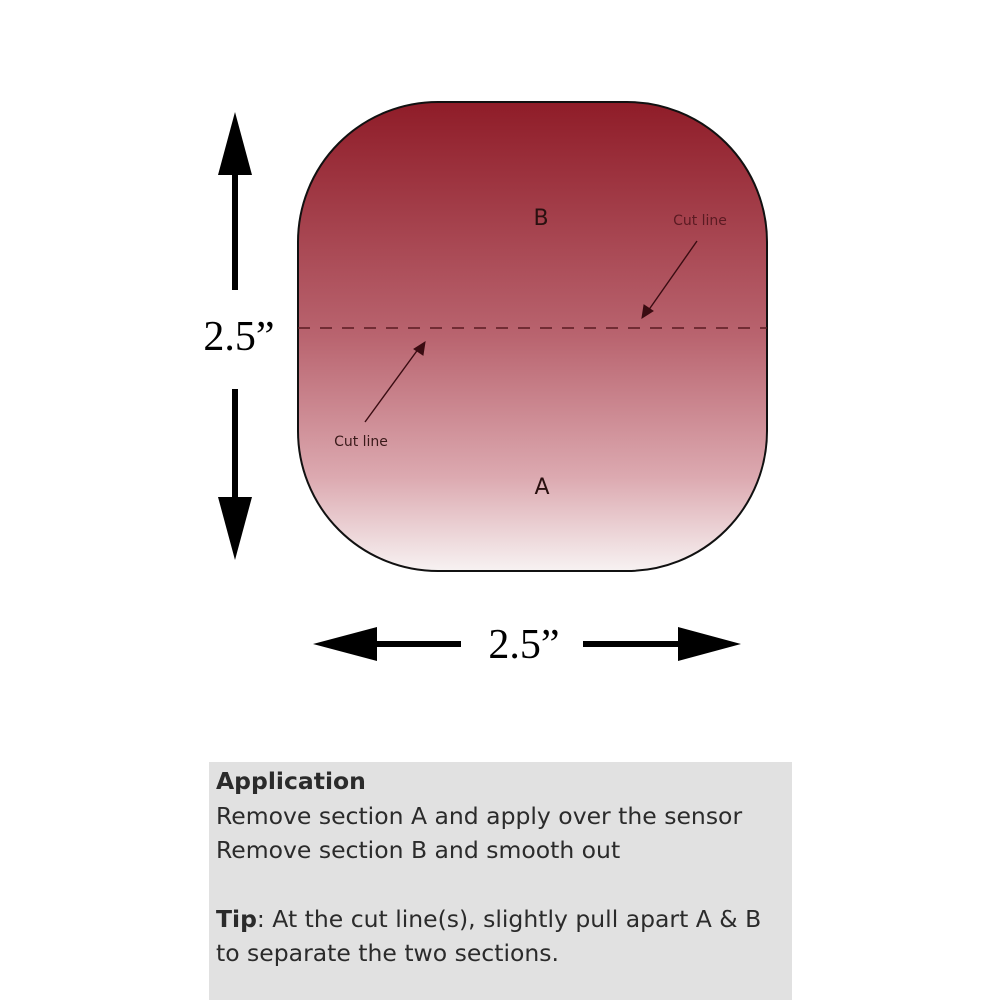 This screenshot has width=1000, height=1000. I want to click on height-label: 2.5”, so click(238, 337).